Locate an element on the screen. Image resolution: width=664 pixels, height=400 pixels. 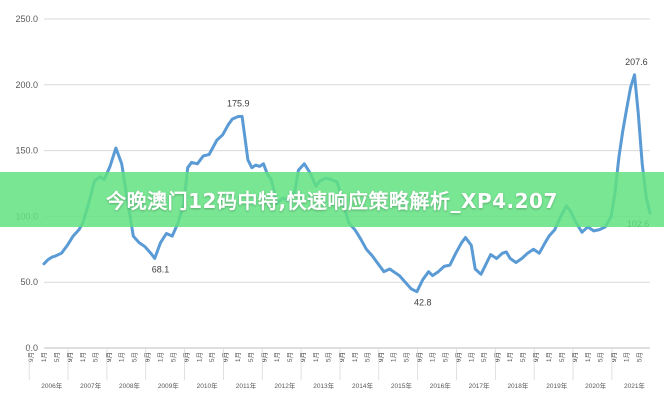
x-year-label: 2007年 is located at coordinates (90, 385).